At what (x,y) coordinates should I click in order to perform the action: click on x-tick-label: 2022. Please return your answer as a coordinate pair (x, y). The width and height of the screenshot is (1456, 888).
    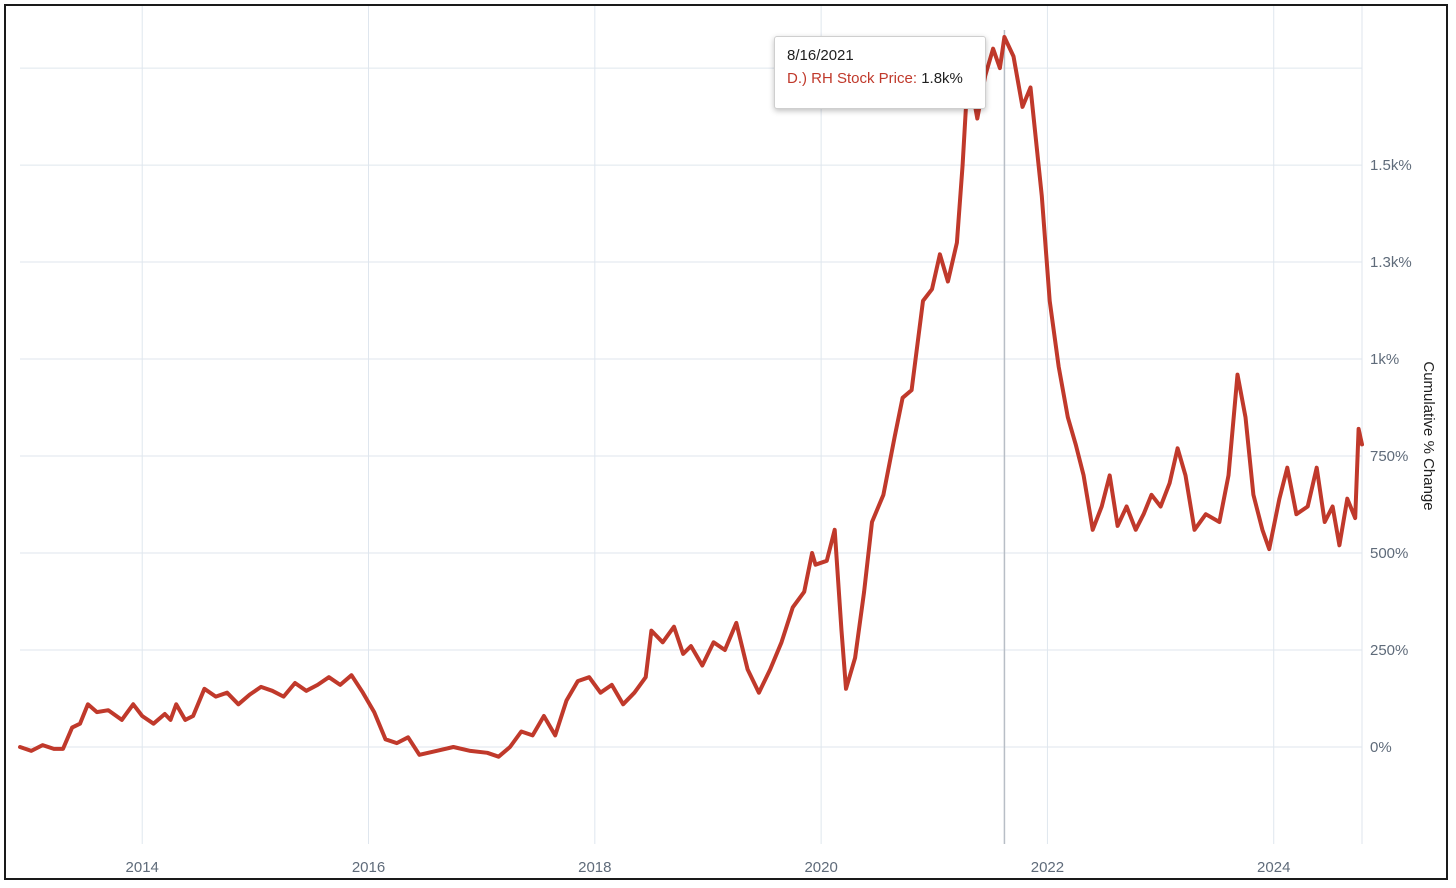
    Looking at the image, I should click on (1047, 867).